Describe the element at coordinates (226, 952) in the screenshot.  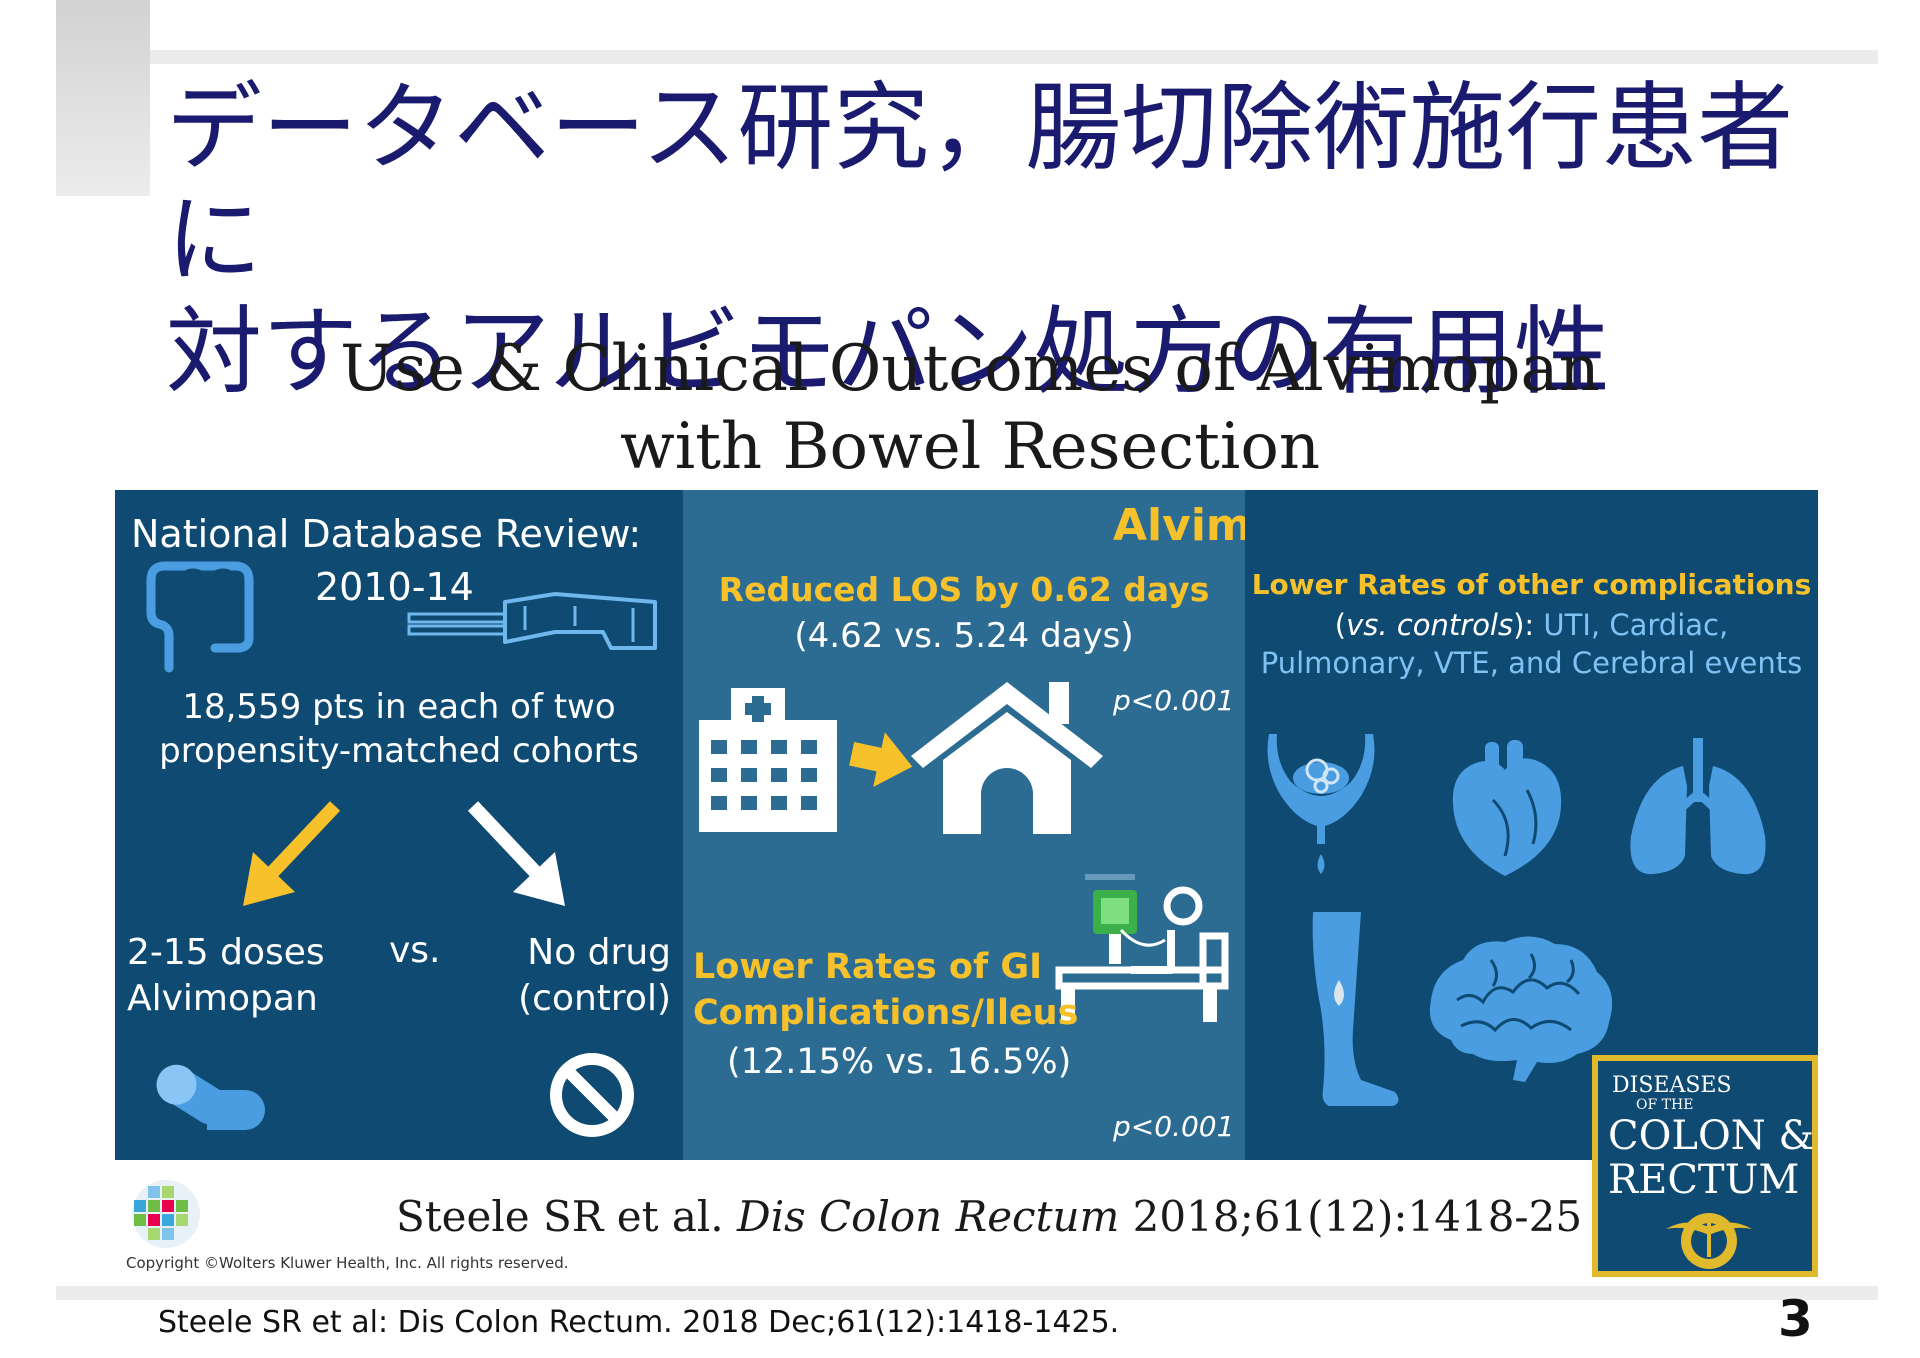
I see `group-alvimopan-line1: 2-15 doses` at that location.